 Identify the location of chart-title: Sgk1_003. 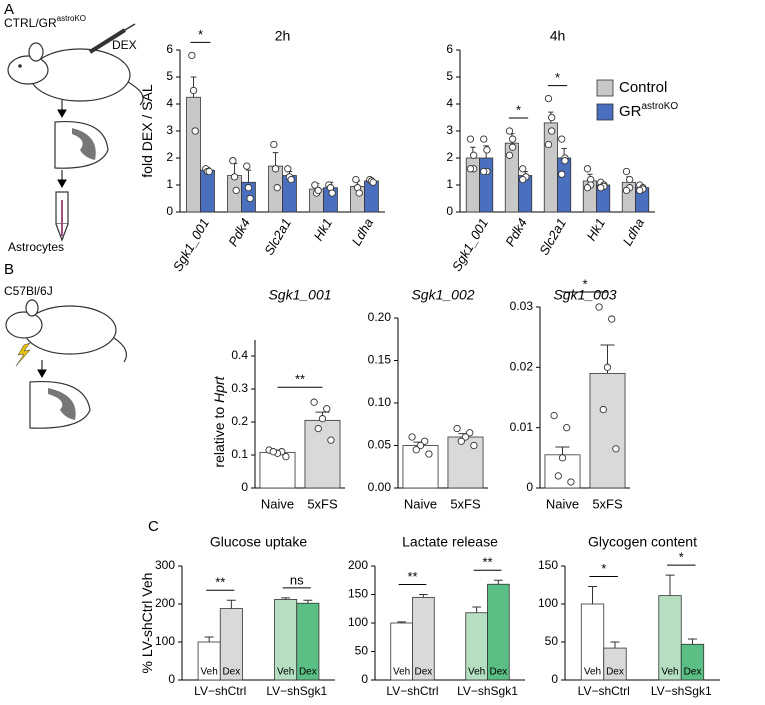
(584, 295).